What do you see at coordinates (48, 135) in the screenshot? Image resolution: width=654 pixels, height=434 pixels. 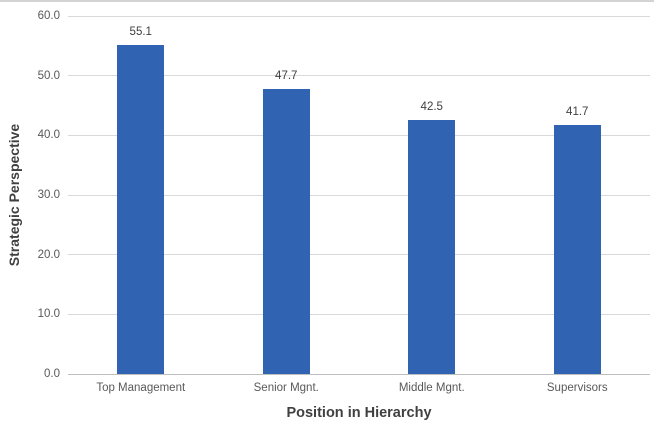 I see `y-tick-label: 40.0` at bounding box center [48, 135].